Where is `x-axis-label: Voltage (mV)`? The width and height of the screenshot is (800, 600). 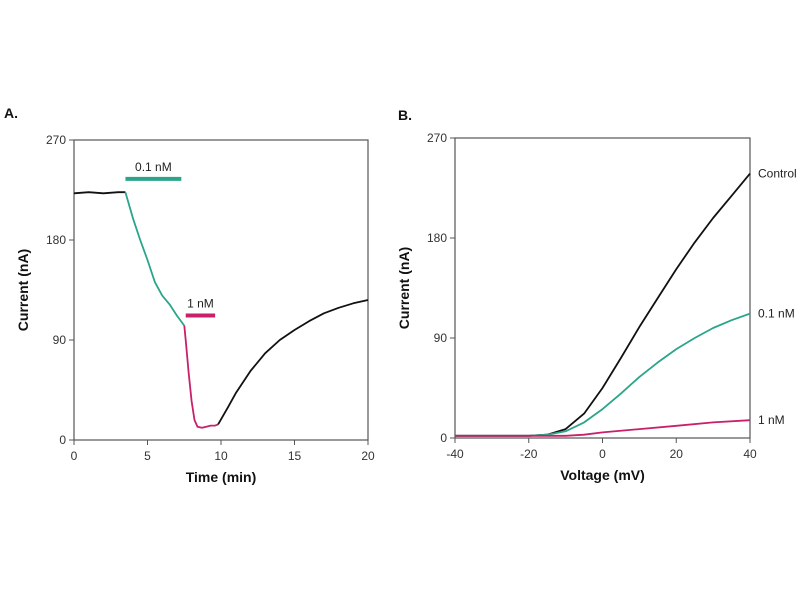
x-axis-label: Voltage (mV) is located at coordinates (602, 475).